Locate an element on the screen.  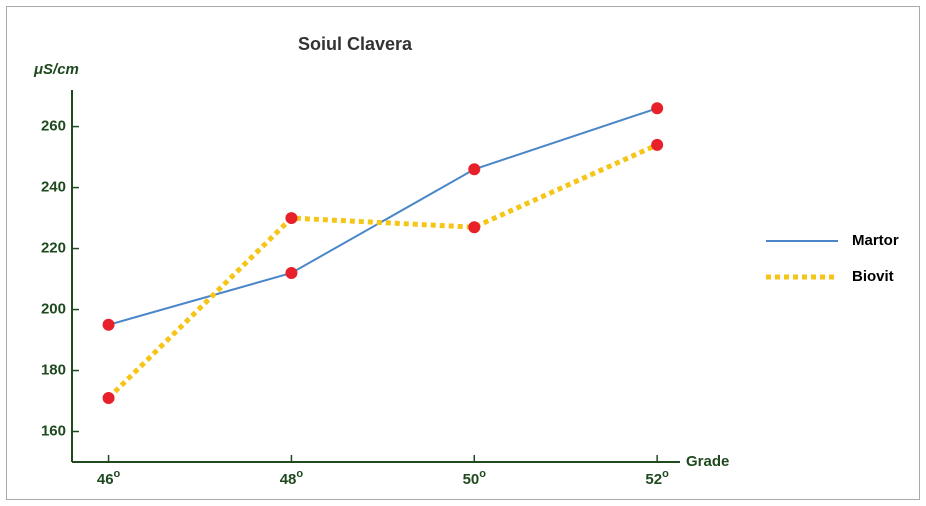
chart-title: Soiul Clavera is located at coordinates (355, 44).